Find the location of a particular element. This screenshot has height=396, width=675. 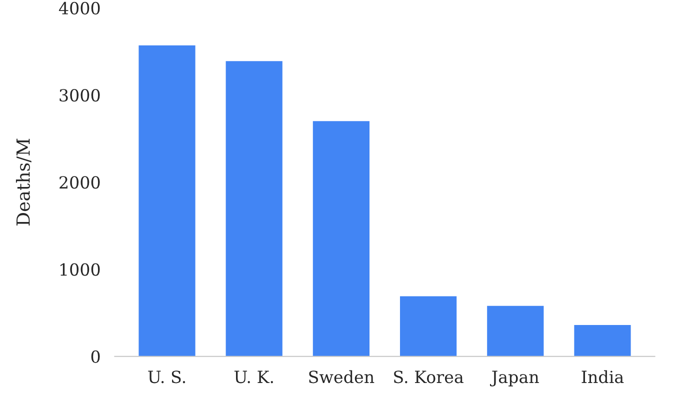

y-tick-label: 3000 is located at coordinates (80, 95).